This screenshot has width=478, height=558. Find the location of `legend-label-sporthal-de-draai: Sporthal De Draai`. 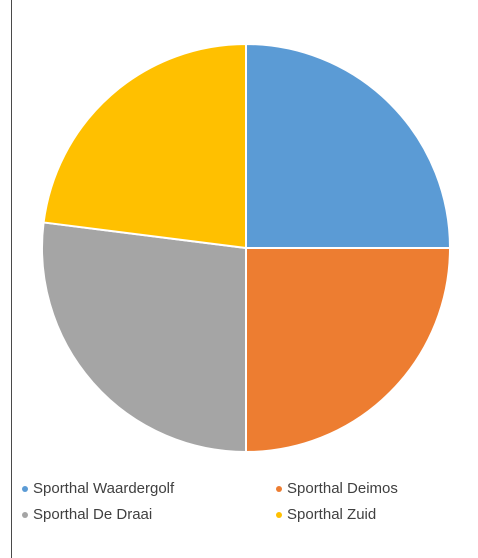

legend-label-sporthal-de-draai: Sporthal De Draai is located at coordinates (93, 514).